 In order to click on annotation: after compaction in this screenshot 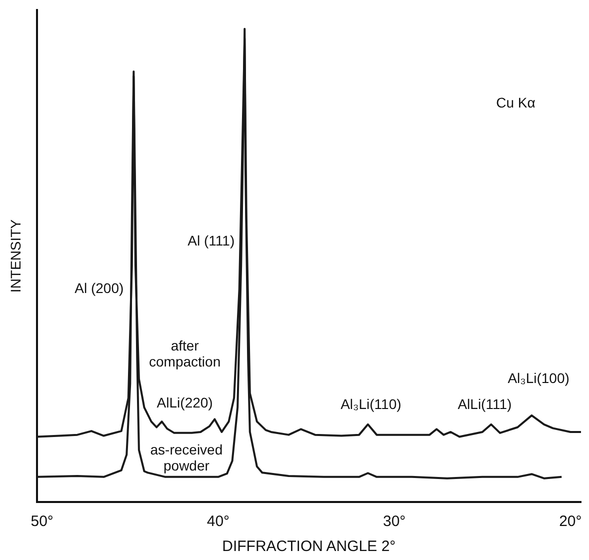, I will do `click(185, 353)`.